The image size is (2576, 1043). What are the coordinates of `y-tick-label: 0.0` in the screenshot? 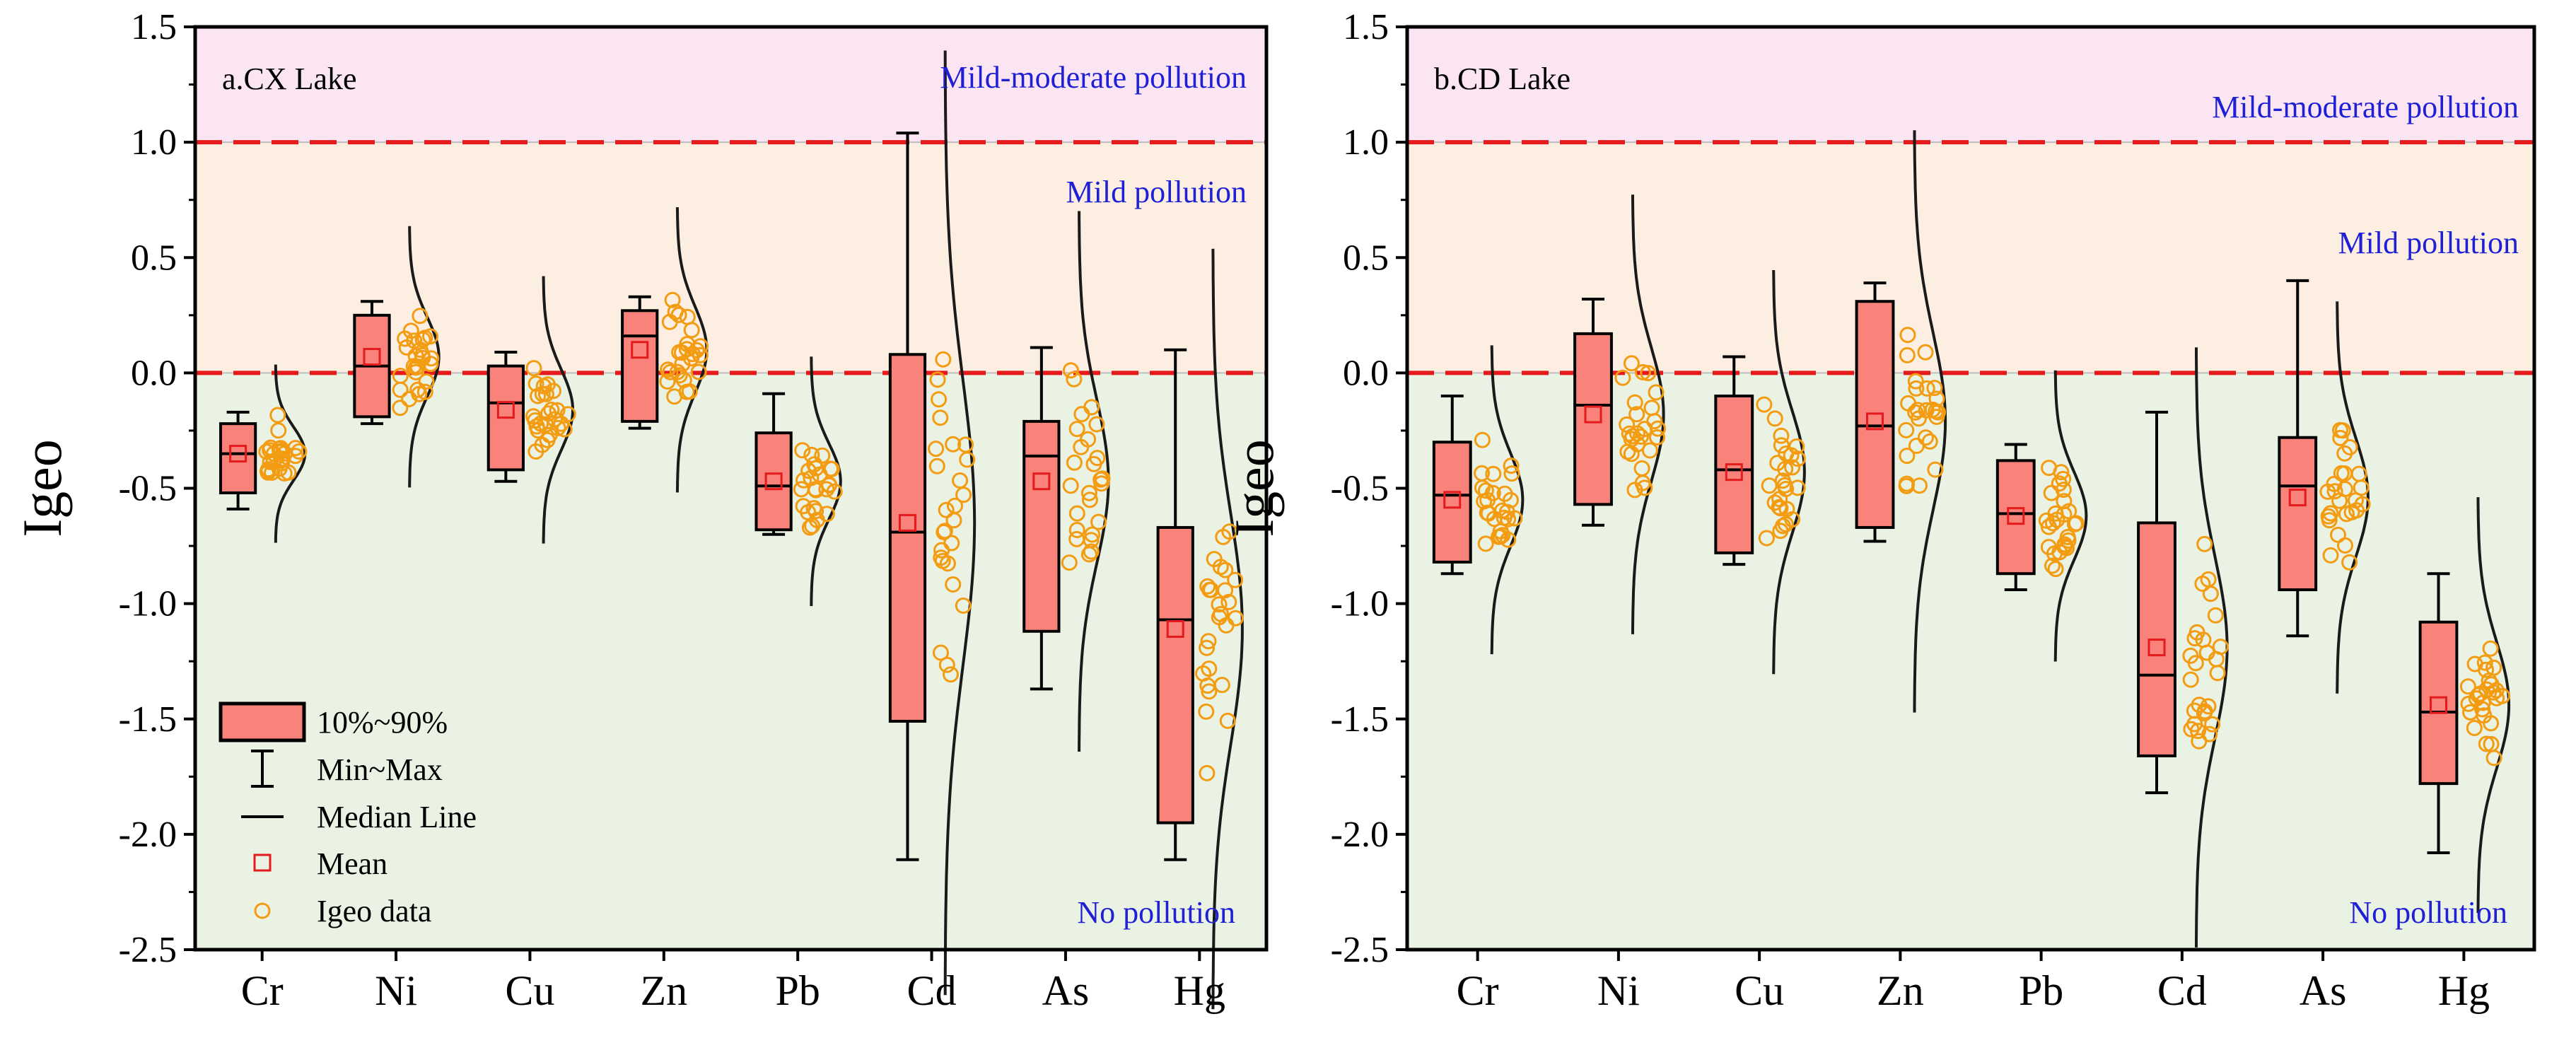 It's located at (1366, 373).